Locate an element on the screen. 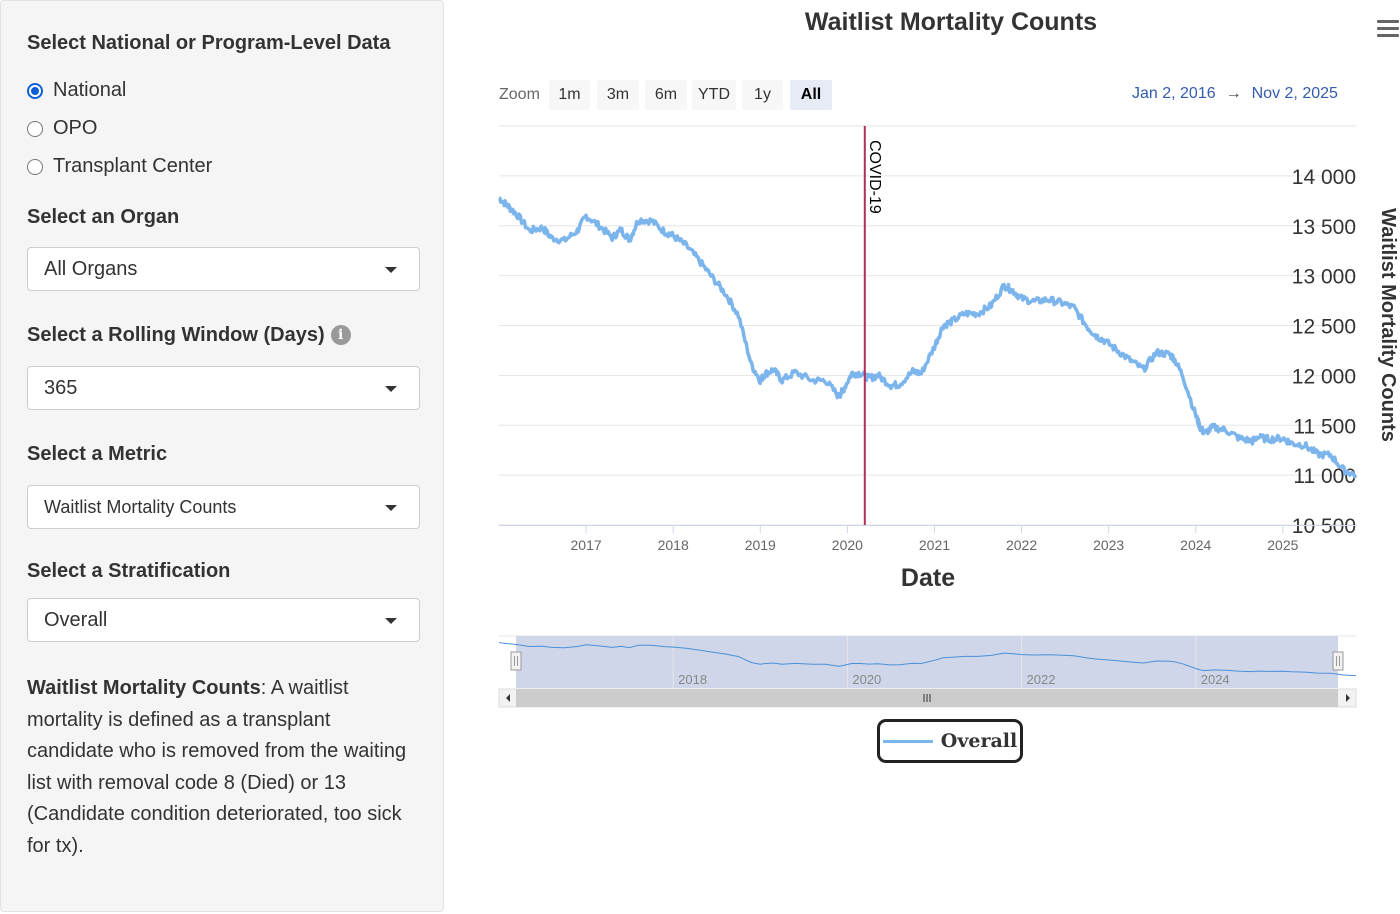 The height and width of the screenshot is (914, 1400). x-tick-label: 2023 is located at coordinates (1108, 545).